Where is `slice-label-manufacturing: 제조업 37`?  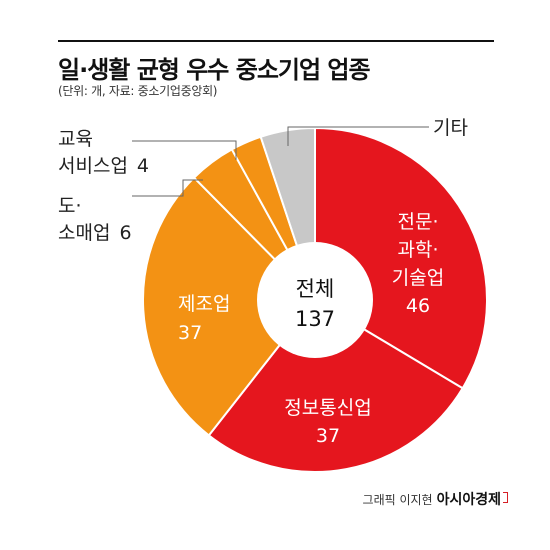
slice-label-manufacturing: 제조업 37 is located at coordinates (204, 318).